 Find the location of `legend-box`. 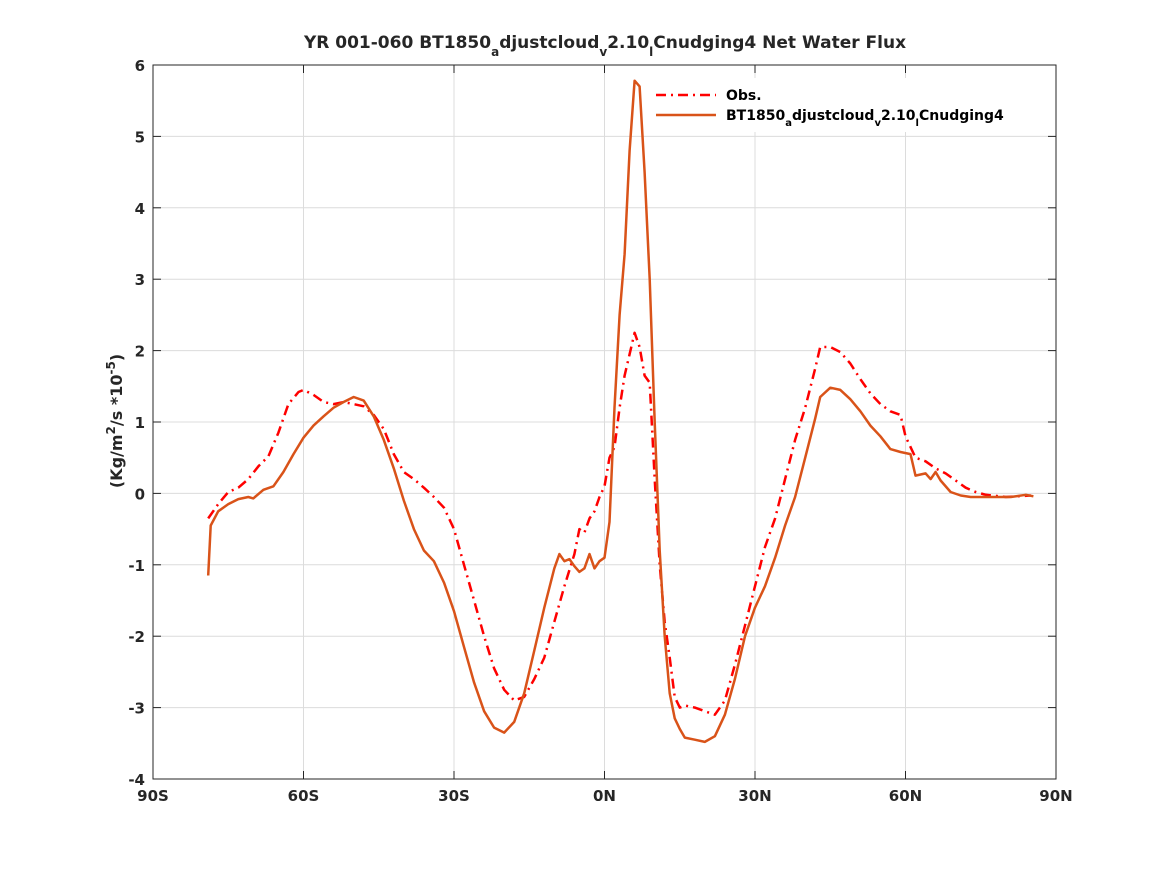

legend-box is located at coordinates (844, 105).